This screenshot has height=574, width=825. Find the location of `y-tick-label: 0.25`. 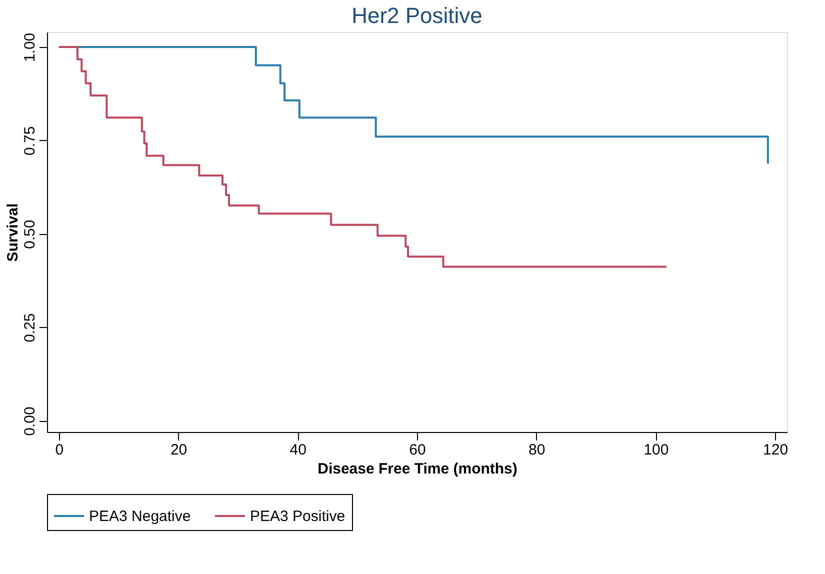

y-tick-label: 0.25 is located at coordinates (30, 327).